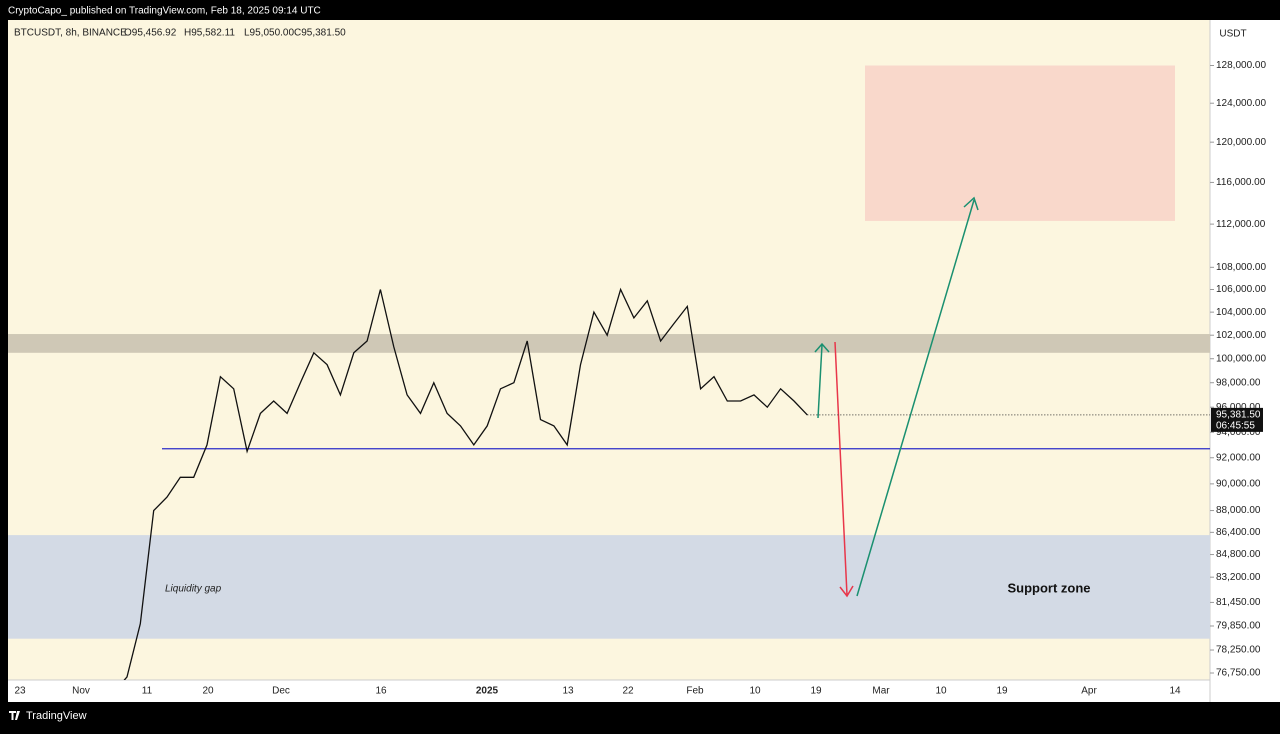 This screenshot has height=734, width=1280. Describe the element at coordinates (917, 396) in the screenshot. I see `arrow-up-long` at that location.